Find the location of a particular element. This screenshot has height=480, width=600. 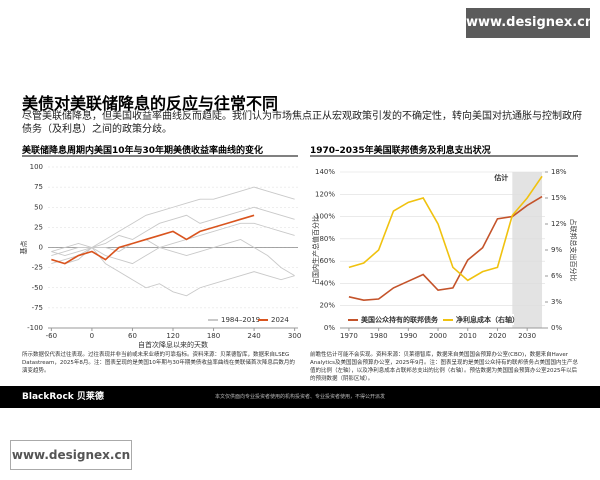

brand: BlackRock 贝莱德 is located at coordinates (63, 397).